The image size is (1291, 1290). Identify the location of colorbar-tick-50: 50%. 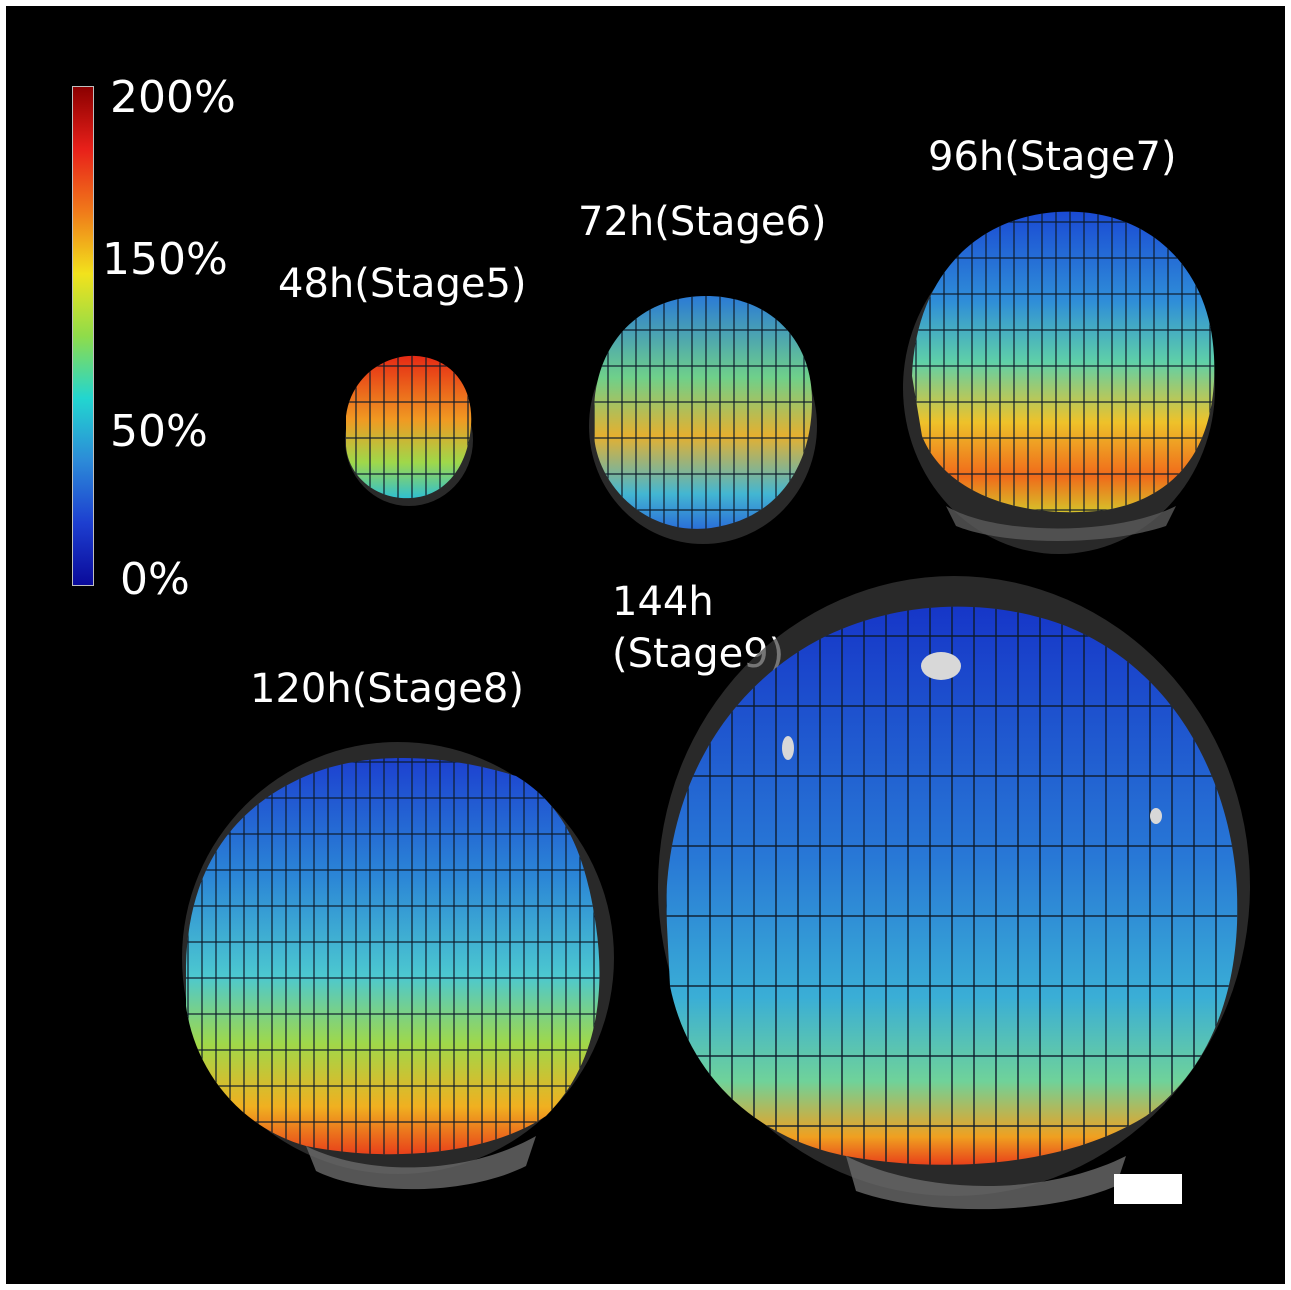
(159, 431).